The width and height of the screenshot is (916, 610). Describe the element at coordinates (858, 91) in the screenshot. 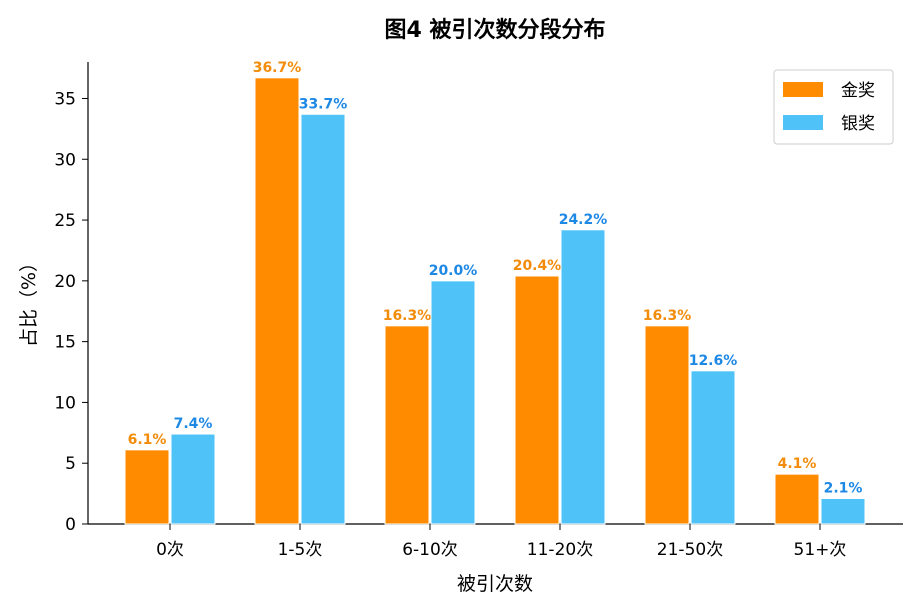

I see `legend-label-gold: 金奖` at that location.